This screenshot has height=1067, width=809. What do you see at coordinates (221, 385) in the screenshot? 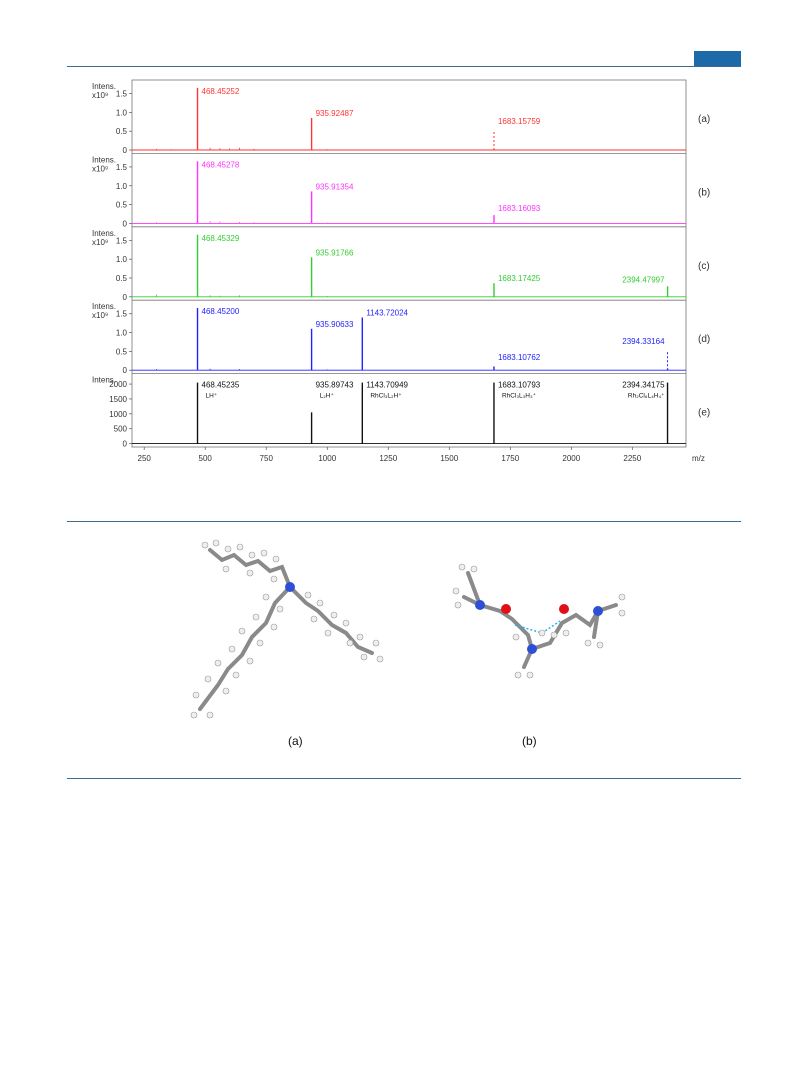
I see `peak-label: 468.45235` at bounding box center [221, 385].